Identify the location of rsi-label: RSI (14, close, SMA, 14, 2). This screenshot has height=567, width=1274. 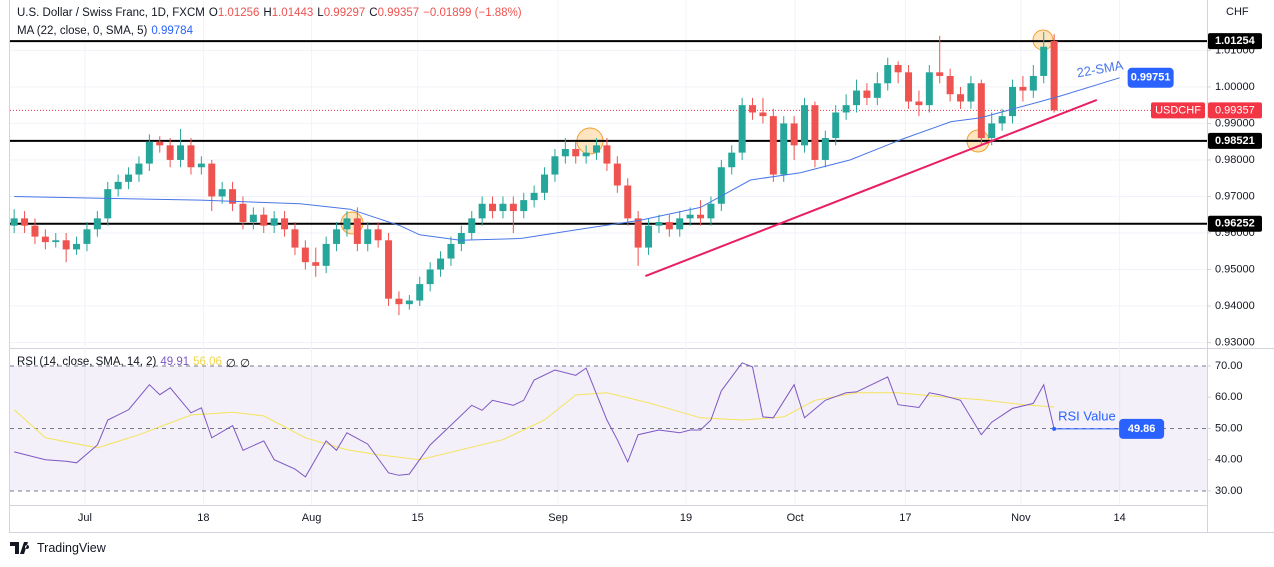
(87, 362).